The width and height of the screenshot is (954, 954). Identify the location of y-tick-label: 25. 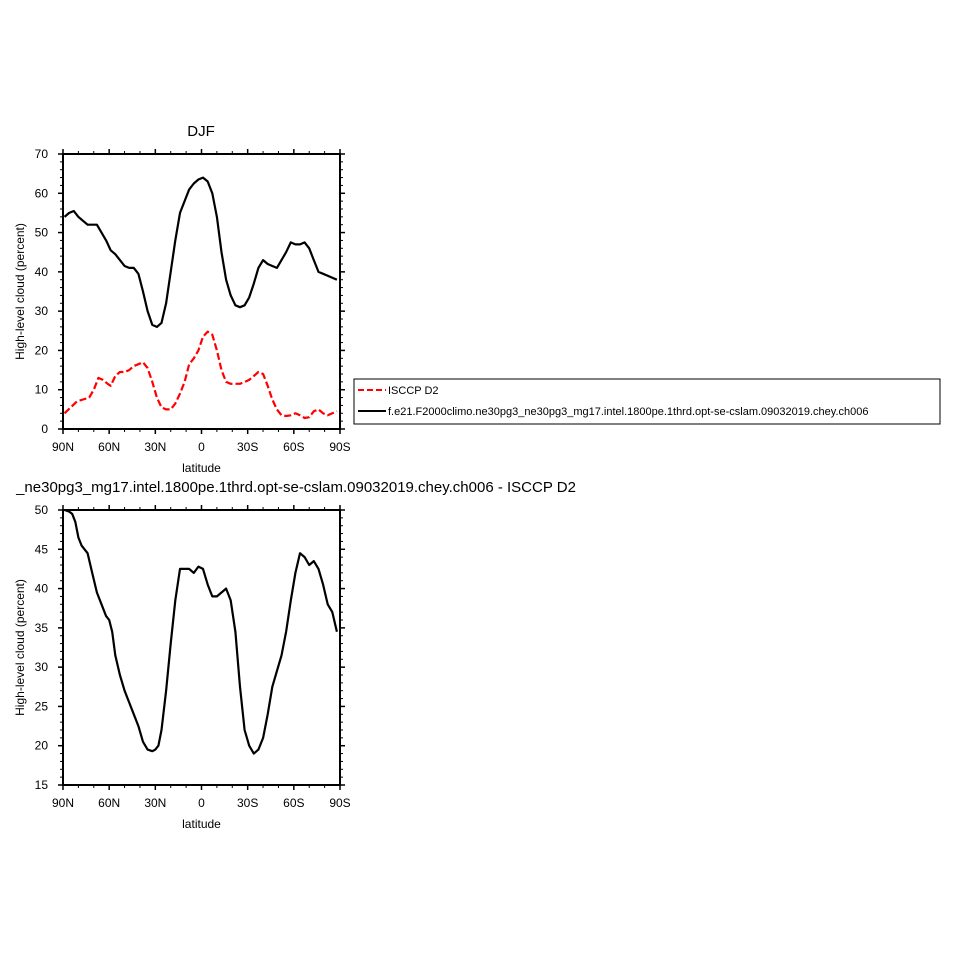
(42, 706).